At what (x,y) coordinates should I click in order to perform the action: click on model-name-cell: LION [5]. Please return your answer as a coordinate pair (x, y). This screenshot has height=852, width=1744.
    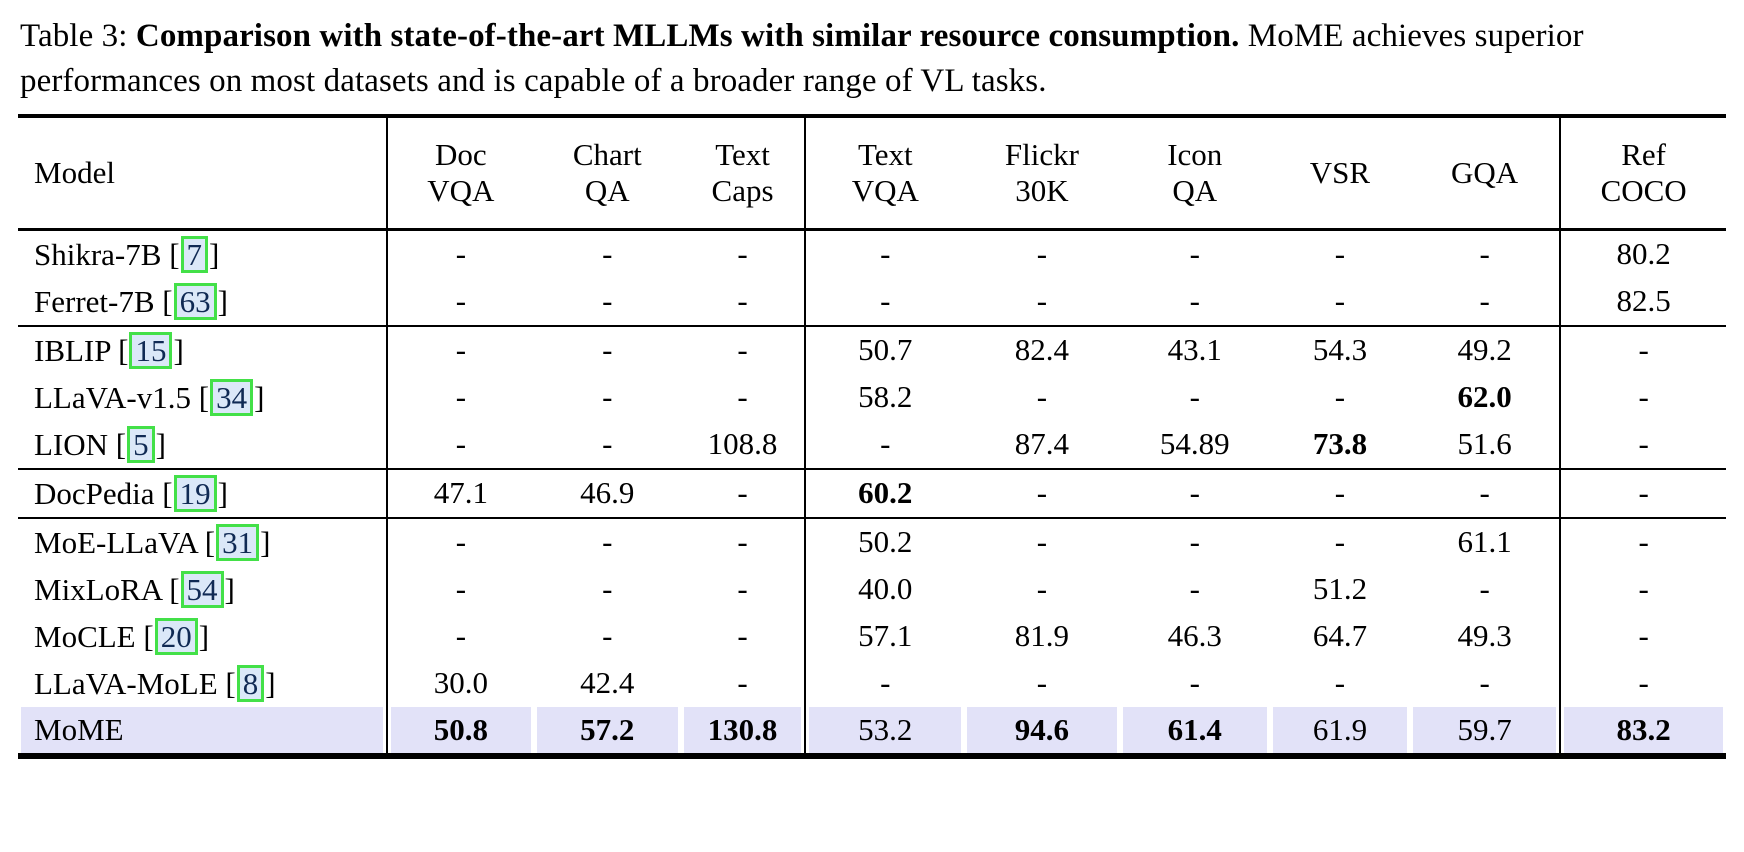
    Looking at the image, I should click on (203, 444).